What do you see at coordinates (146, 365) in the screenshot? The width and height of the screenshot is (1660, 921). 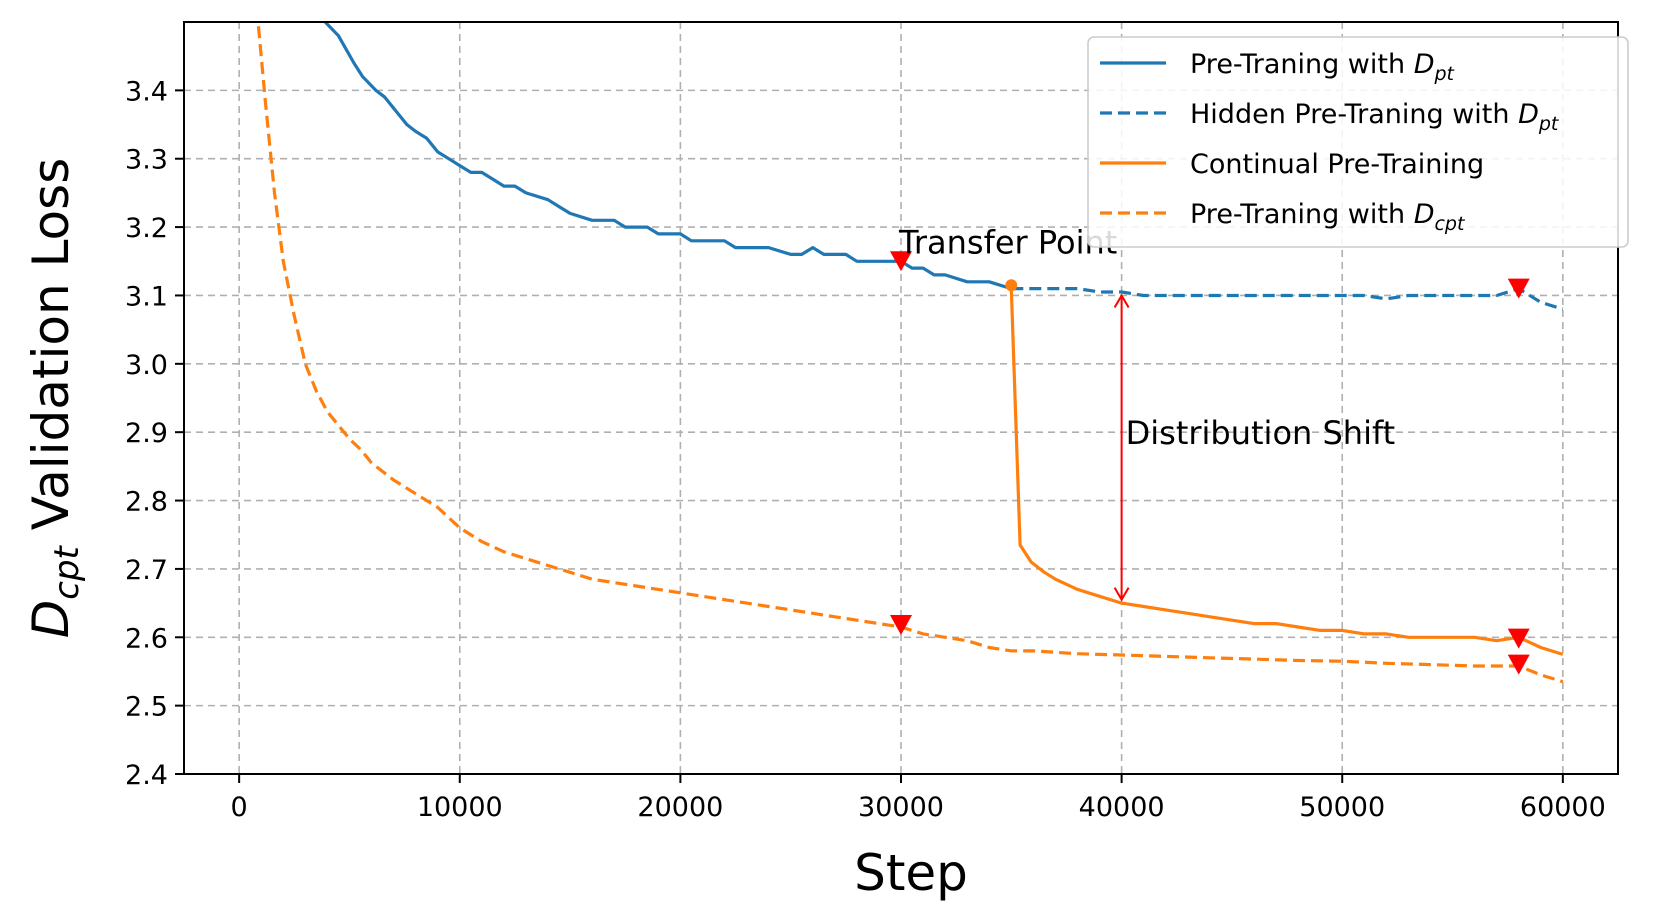 I see `y-tick-label-6: 3.0` at bounding box center [146, 365].